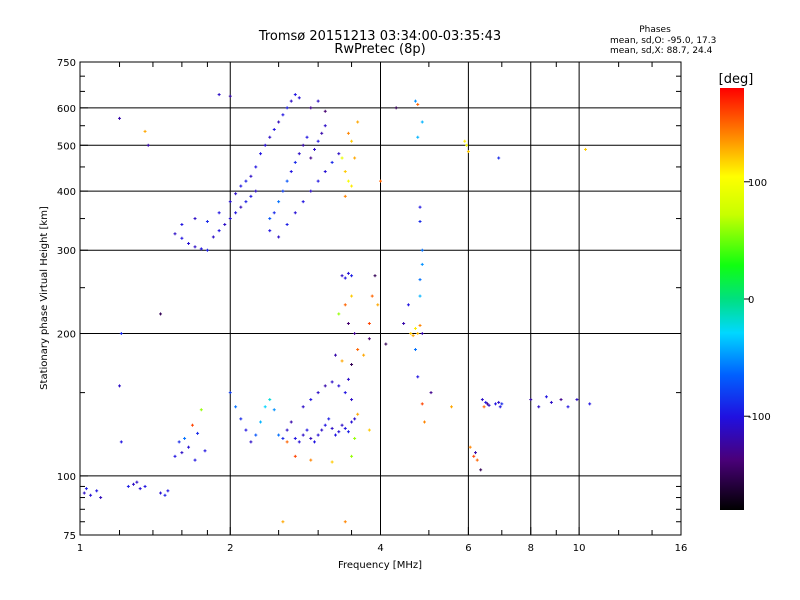  What do you see at coordinates (66, 192) in the screenshot?
I see `y-tick-label: 400` at bounding box center [66, 192].